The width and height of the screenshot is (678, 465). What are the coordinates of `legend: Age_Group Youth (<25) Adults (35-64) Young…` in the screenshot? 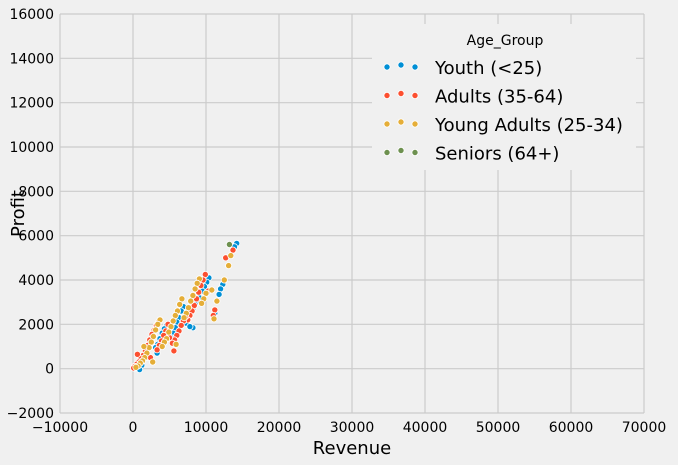 It's located at (504, 97).